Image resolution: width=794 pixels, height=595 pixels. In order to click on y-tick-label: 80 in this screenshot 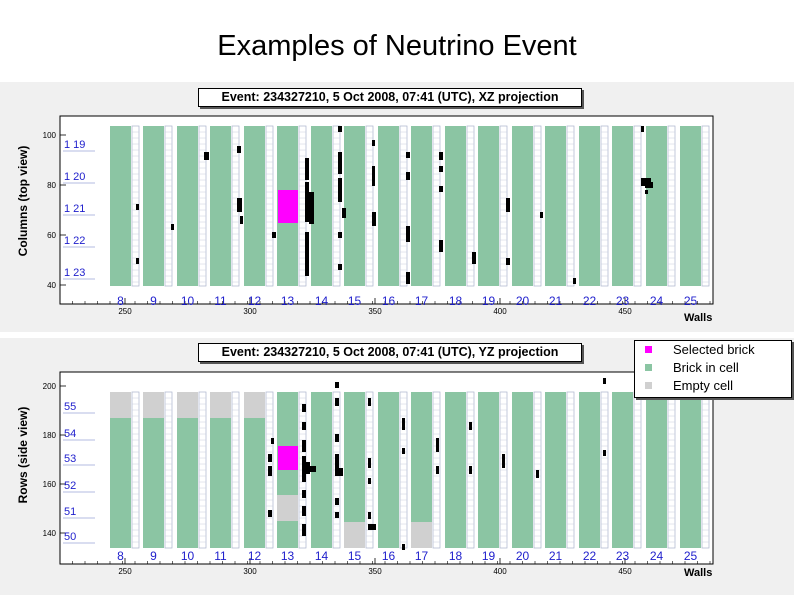, I will do `click(51, 185)`.